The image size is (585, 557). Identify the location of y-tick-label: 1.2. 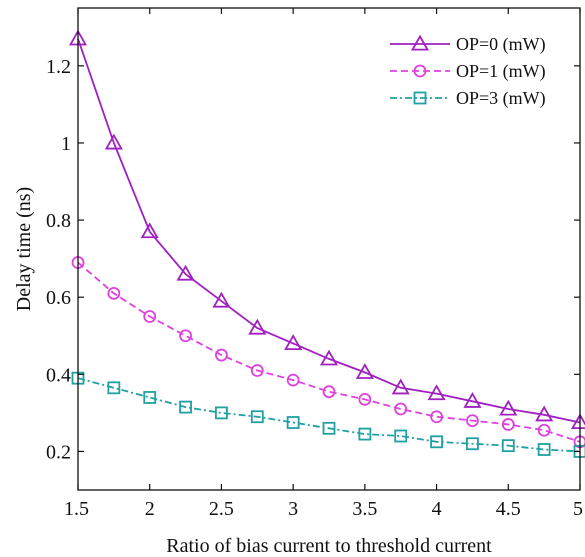
(58, 67).